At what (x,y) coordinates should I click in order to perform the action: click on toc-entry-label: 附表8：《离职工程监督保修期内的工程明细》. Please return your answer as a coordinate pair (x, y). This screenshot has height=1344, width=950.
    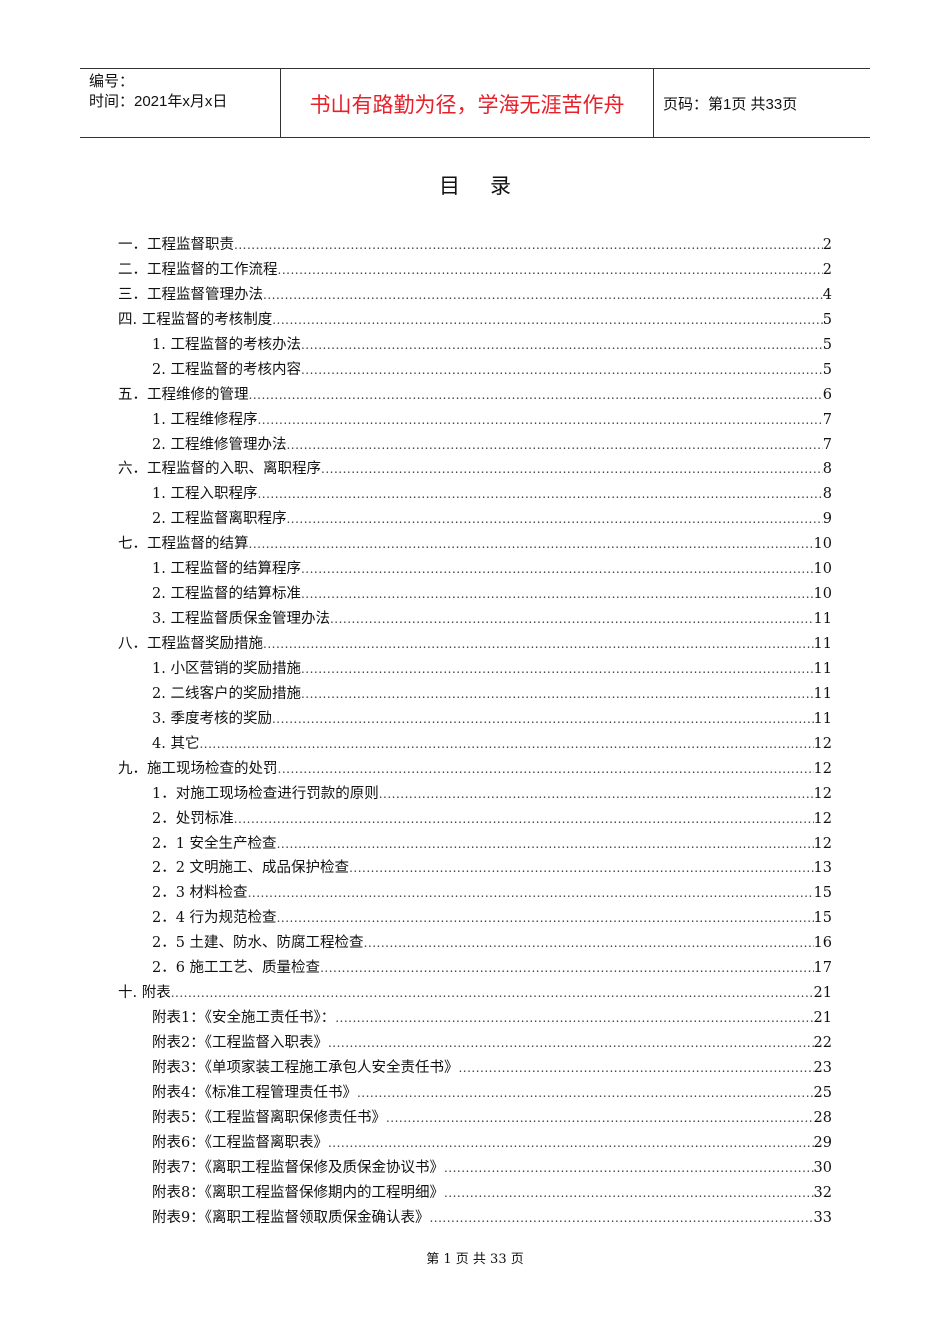
    Looking at the image, I should click on (298, 1192).